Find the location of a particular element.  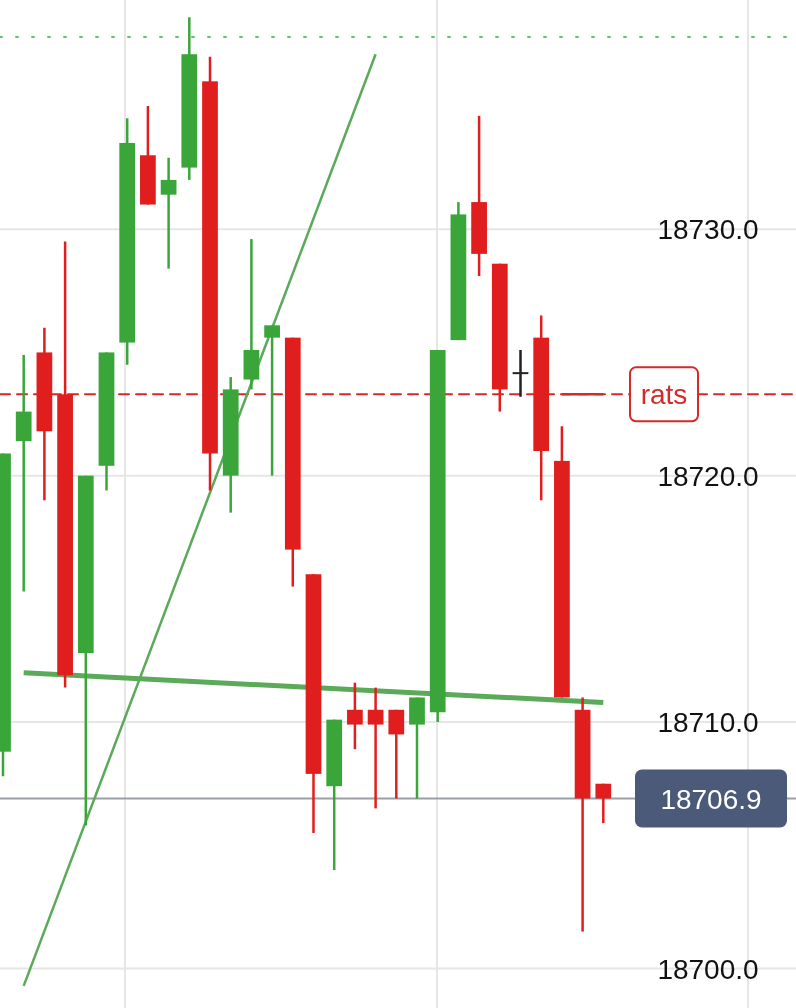

ref-line-label: rats is located at coordinates (664, 395).